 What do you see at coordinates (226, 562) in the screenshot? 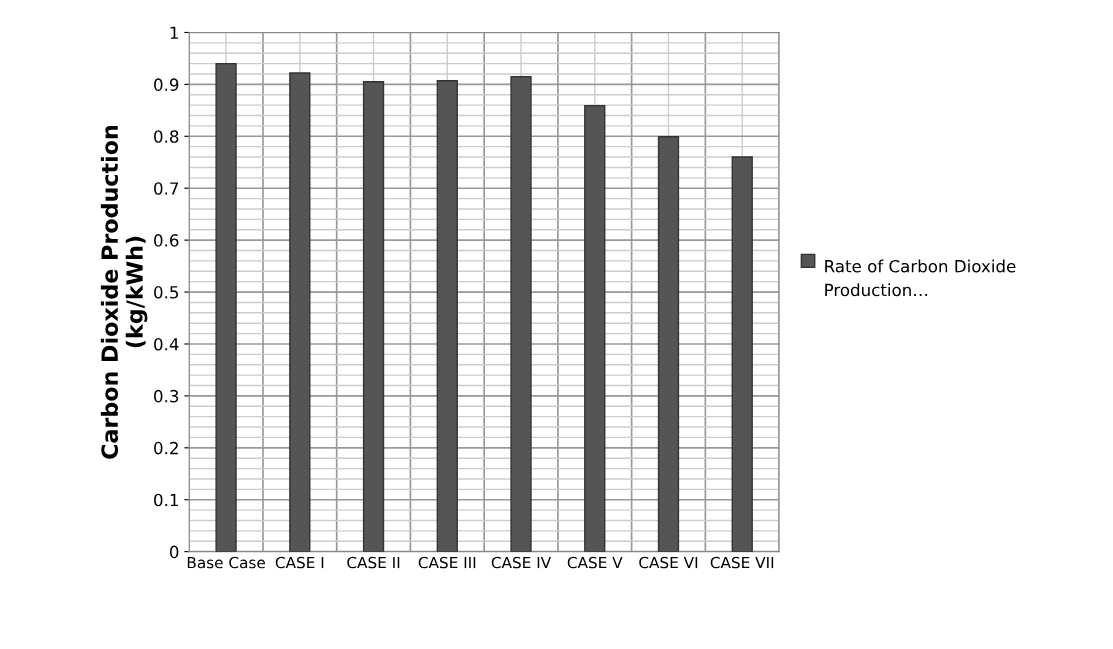
I see `x-tick-label: Base Case` at bounding box center [226, 562].